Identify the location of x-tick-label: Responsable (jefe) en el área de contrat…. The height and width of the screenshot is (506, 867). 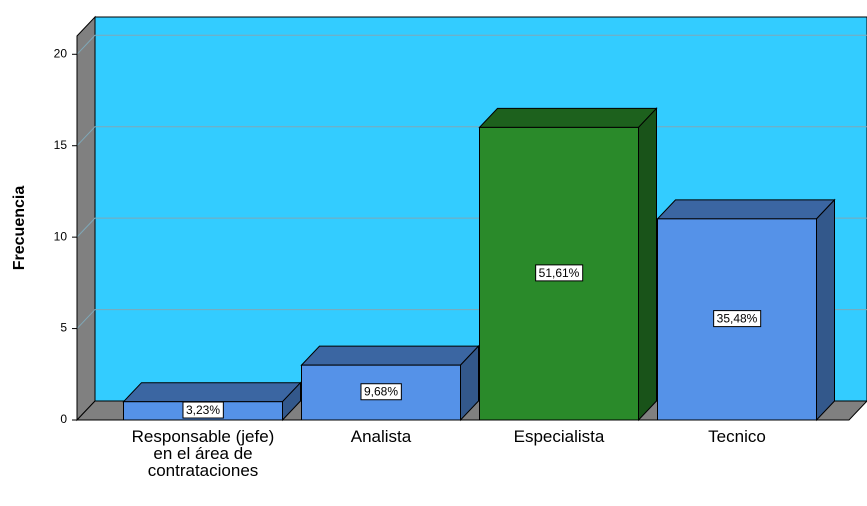
(203, 453).